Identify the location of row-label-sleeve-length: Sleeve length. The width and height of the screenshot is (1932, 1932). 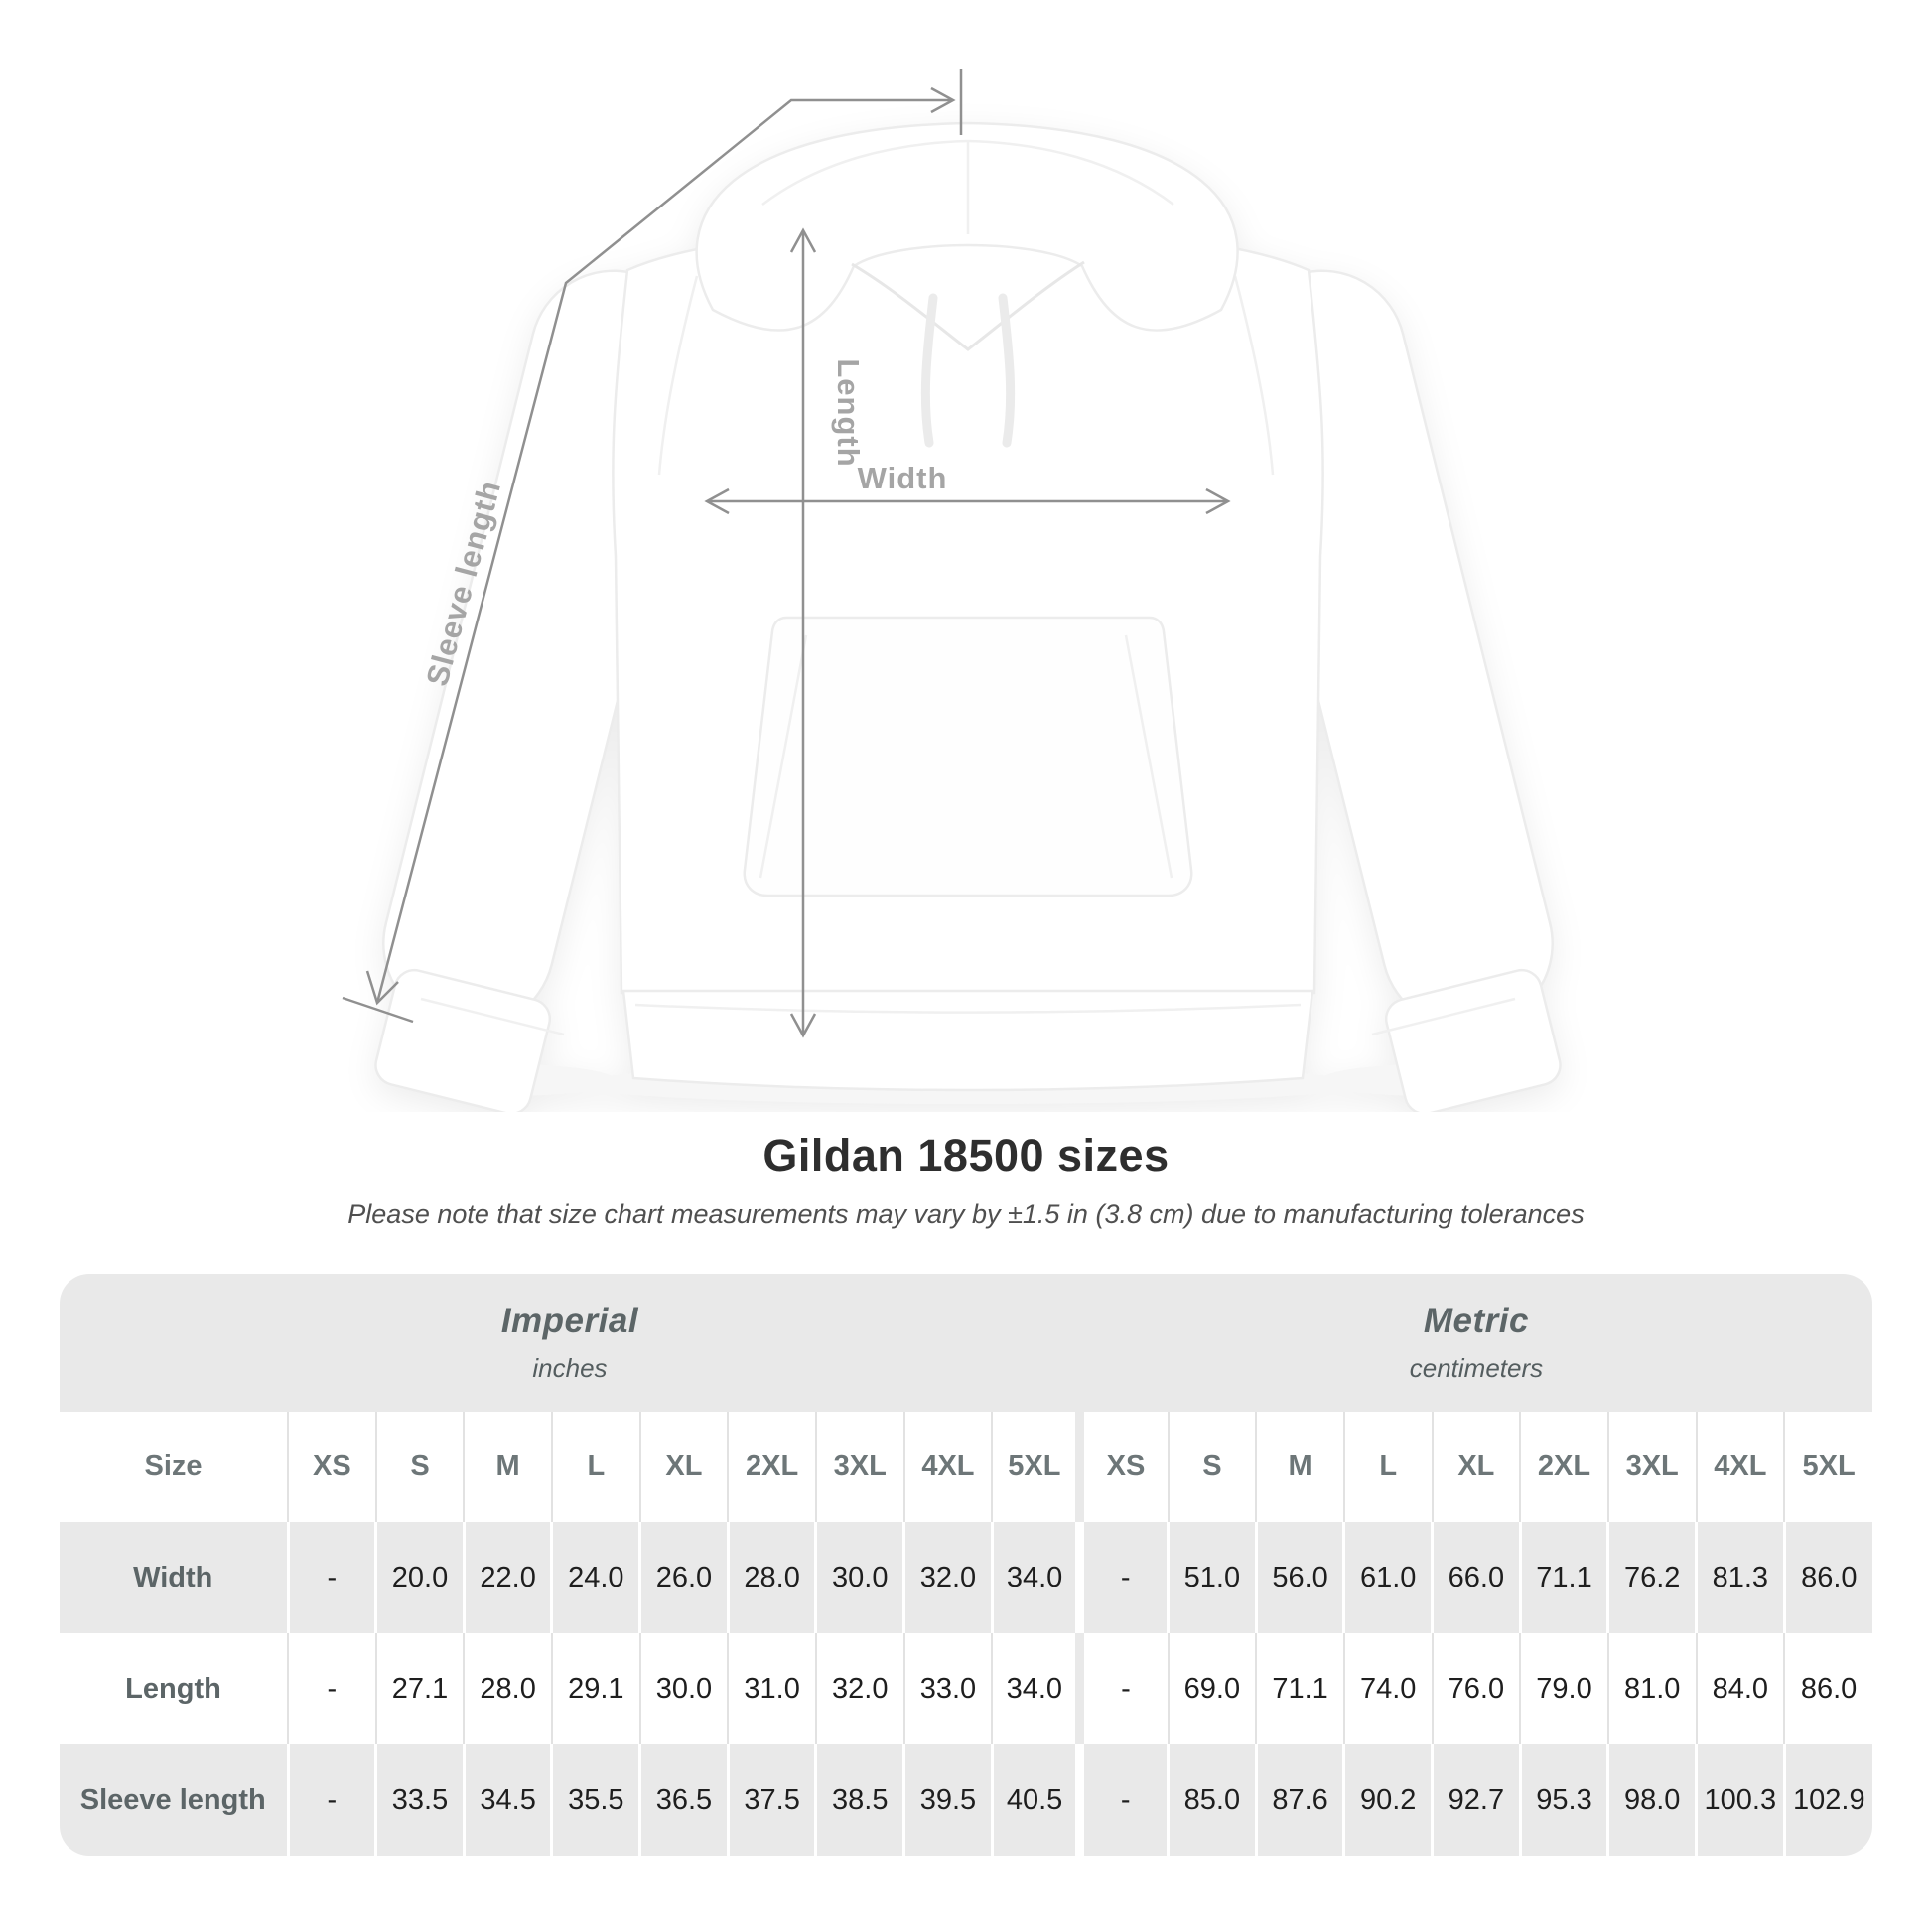
(174, 1800).